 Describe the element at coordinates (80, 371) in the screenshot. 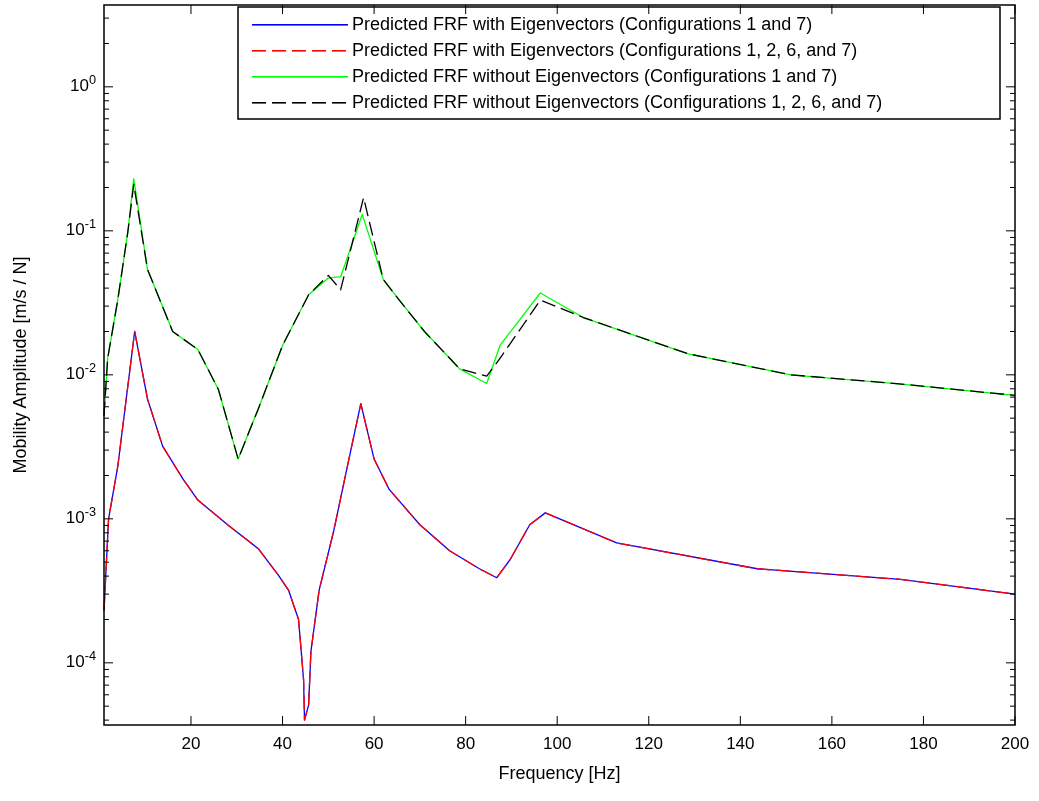

I see `y-tick-label: 10$^{-2}$` at that location.